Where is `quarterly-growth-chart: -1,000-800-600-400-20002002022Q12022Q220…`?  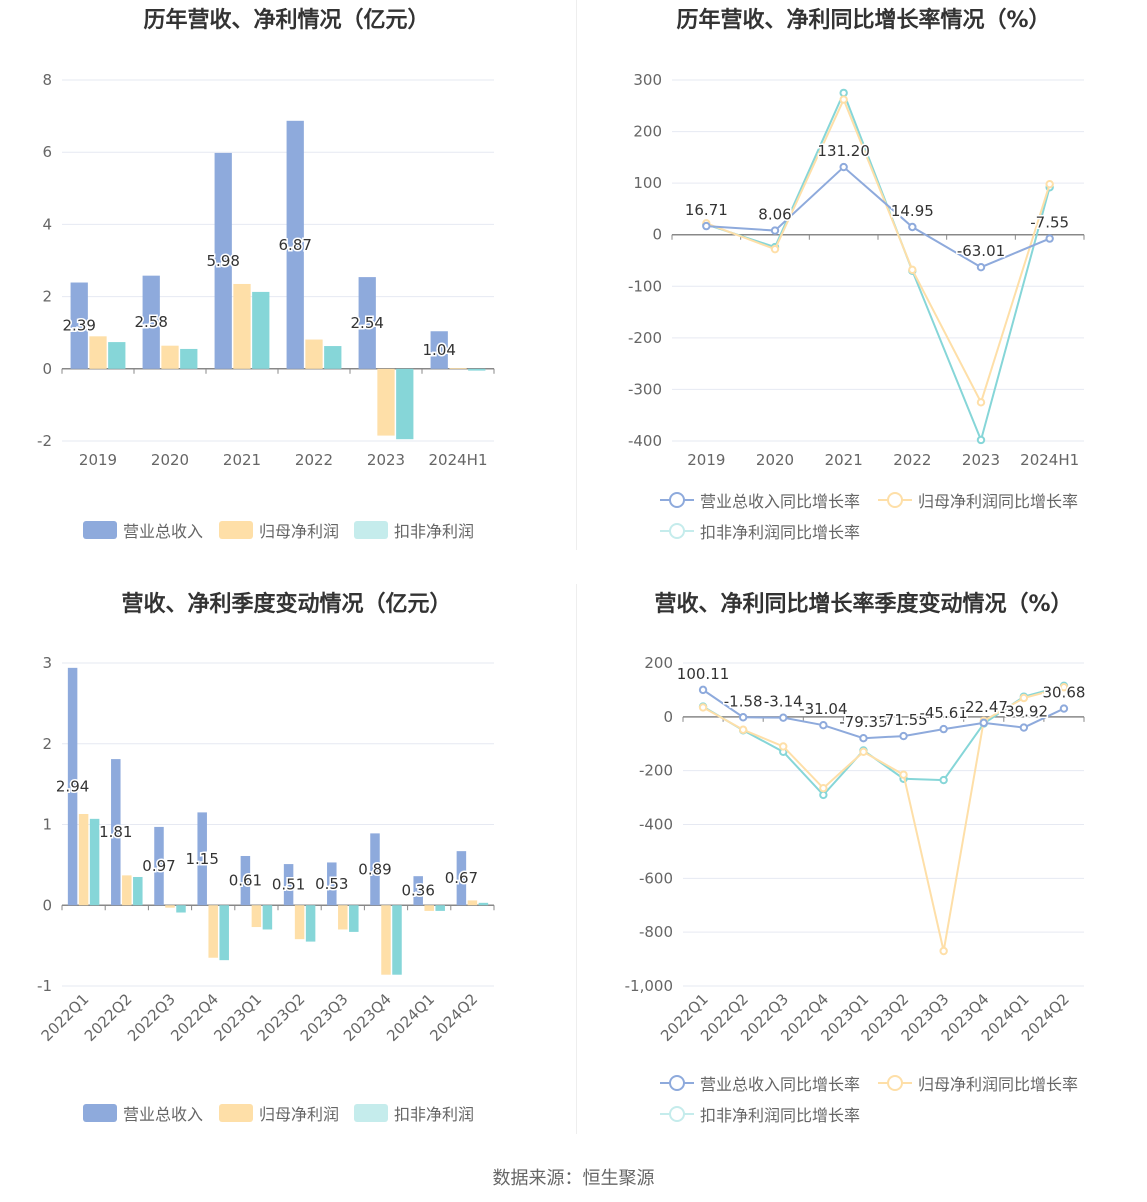 quarterly-growth-chart: -1,000-800-600-400-20002002022Q12022Q220… is located at coordinates (856, 849).